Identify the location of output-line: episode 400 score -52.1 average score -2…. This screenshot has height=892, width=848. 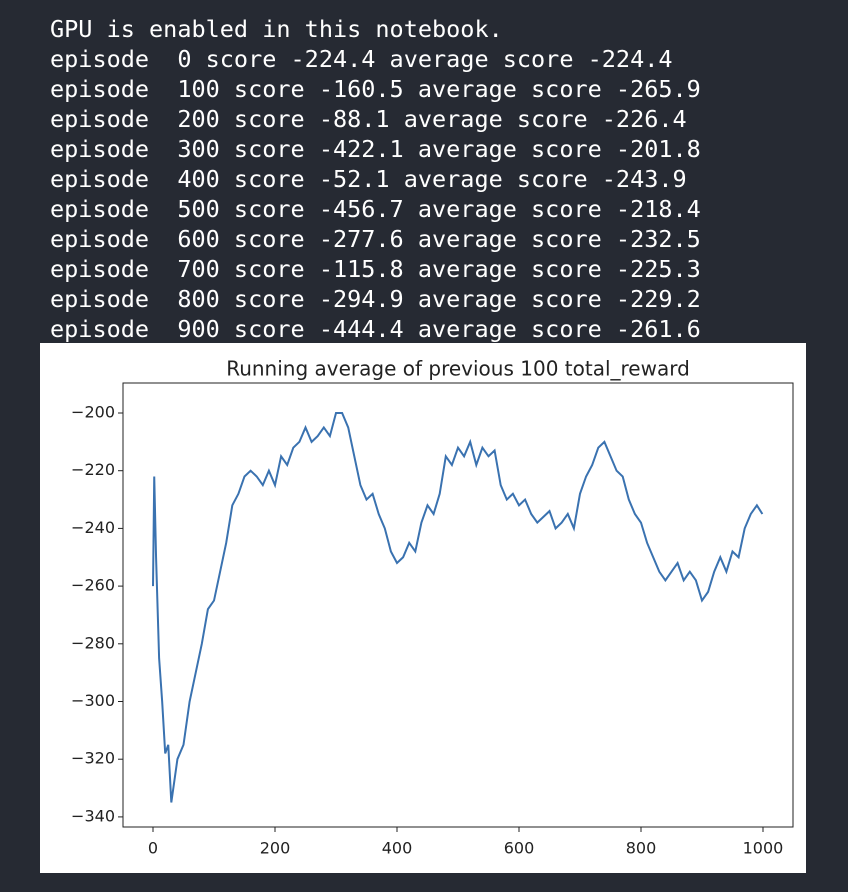
(368, 179).